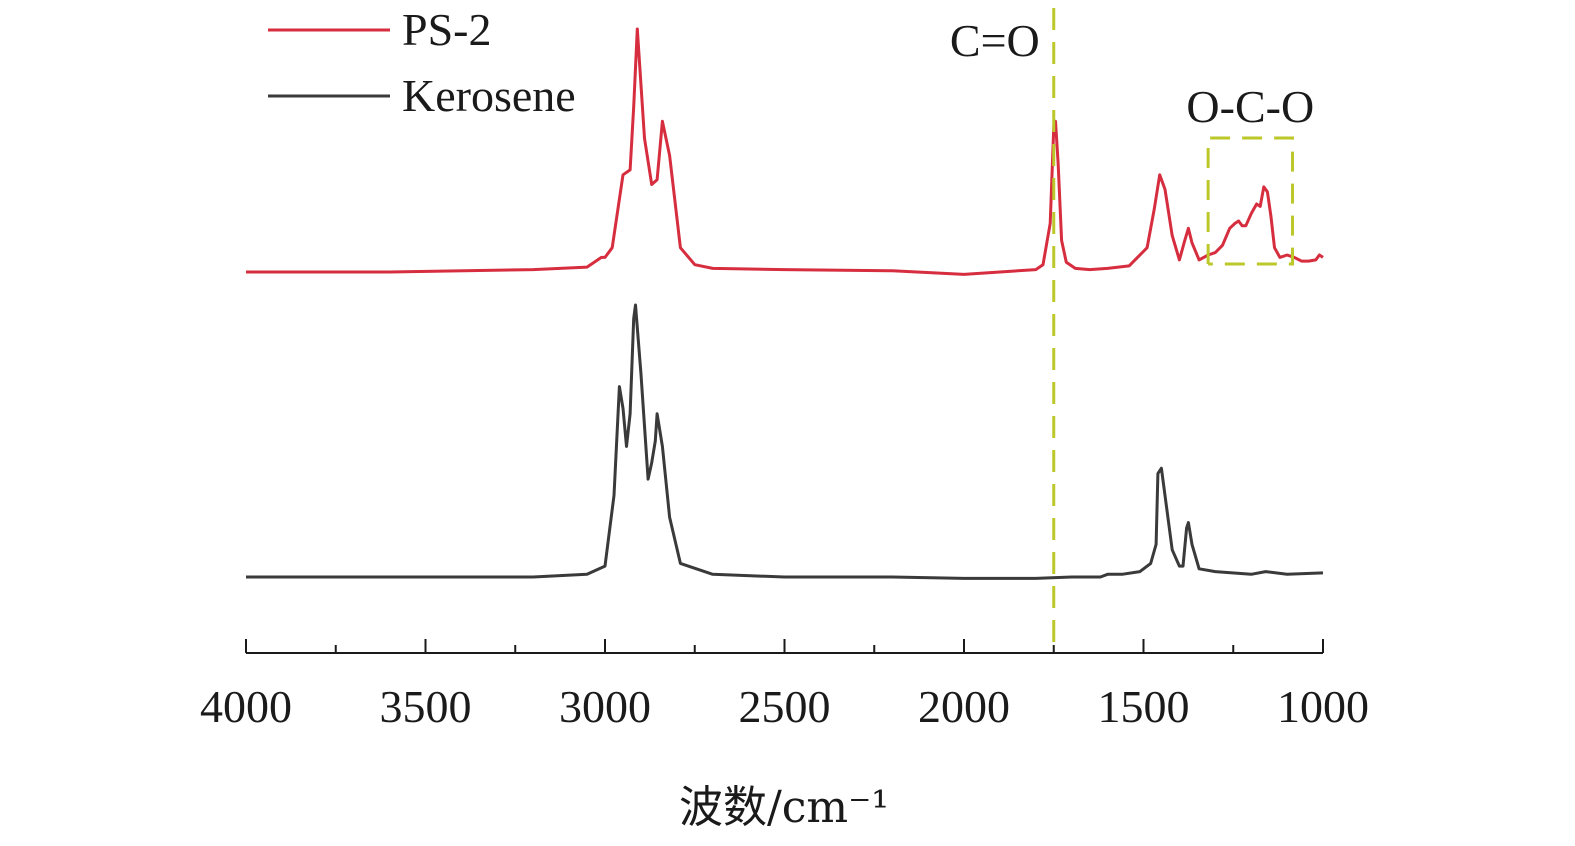 Image resolution: width=1575 pixels, height=846 pixels. Describe the element at coordinates (785, 706) in the screenshot. I see `x-tick-label: 2500` at that location.